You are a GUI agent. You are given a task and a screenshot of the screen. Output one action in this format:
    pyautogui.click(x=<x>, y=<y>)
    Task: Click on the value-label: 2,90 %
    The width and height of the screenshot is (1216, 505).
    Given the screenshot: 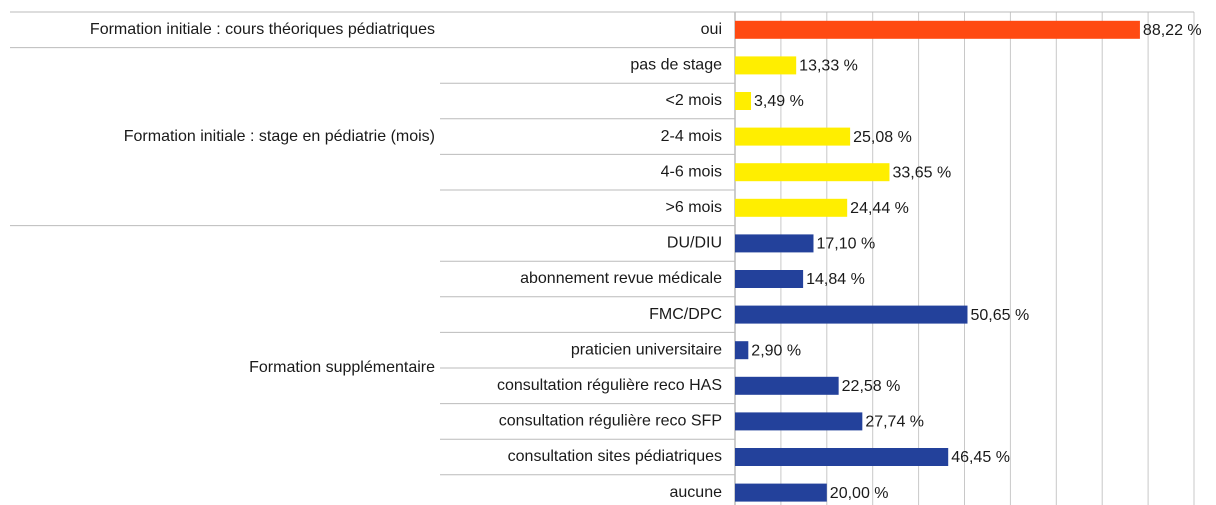 What is the action you would take?
    pyautogui.click(x=776, y=350)
    